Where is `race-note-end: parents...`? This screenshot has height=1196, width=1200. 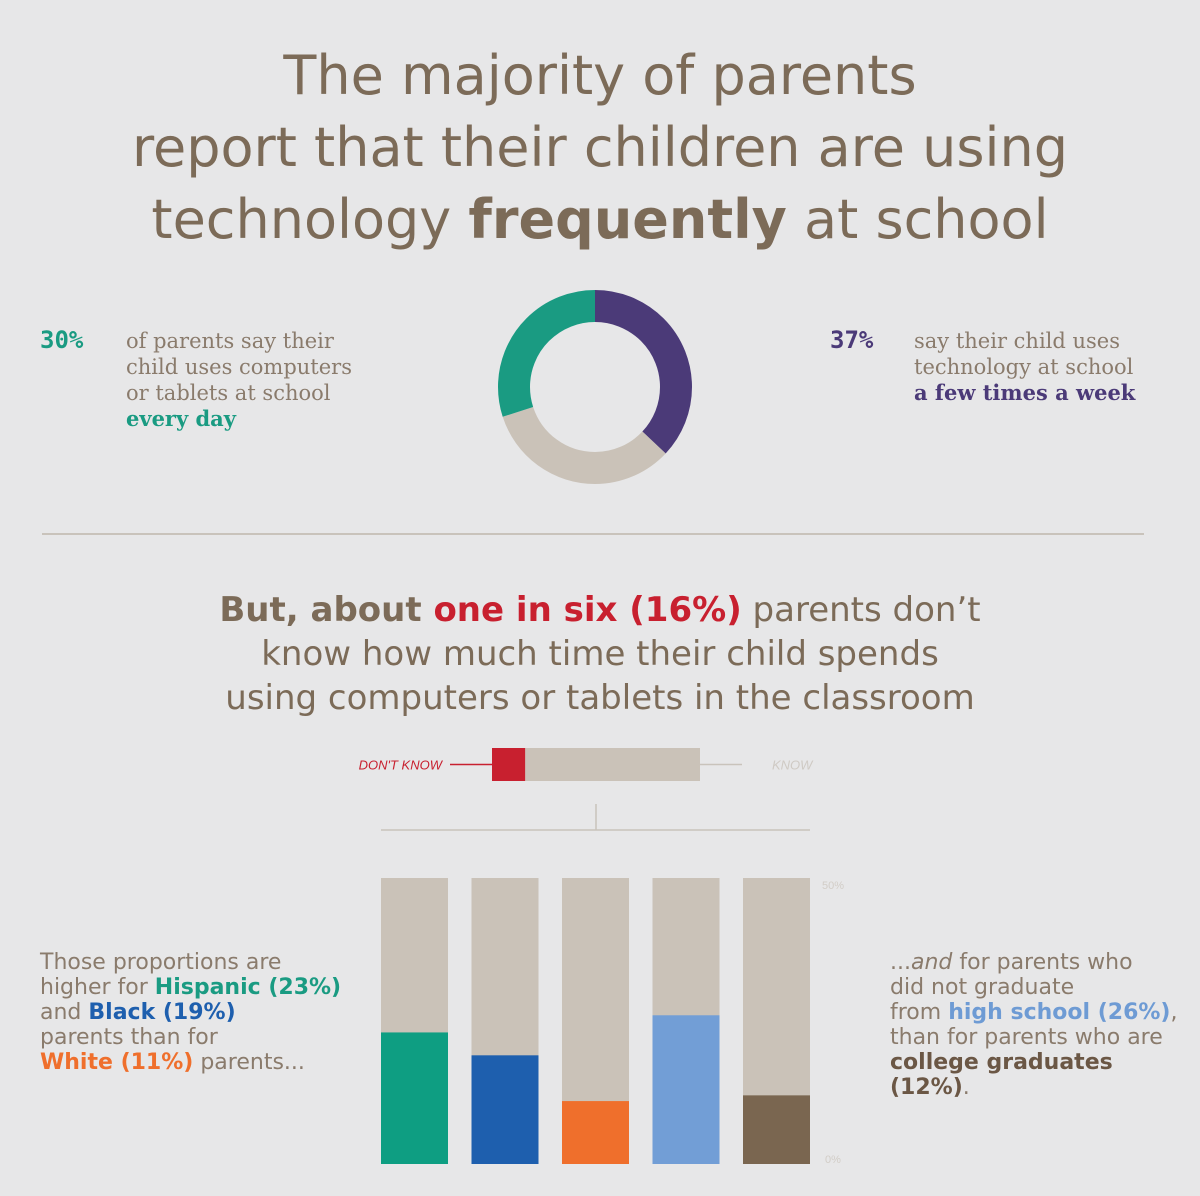
race-note-end: parents... is located at coordinates (249, 1062).